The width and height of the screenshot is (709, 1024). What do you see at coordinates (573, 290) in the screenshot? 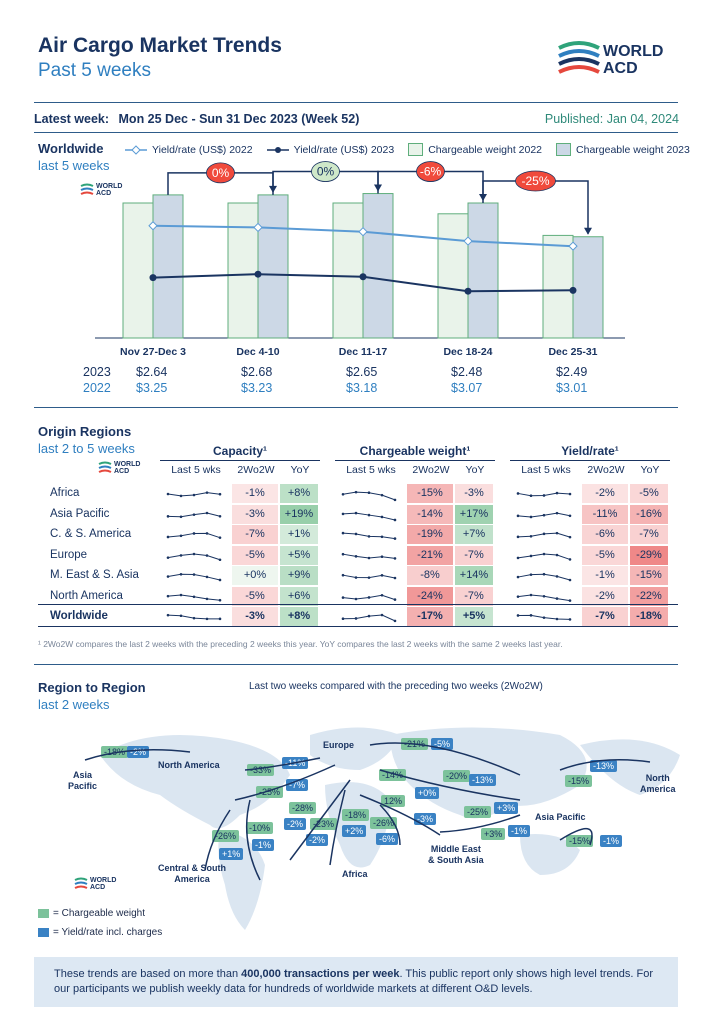
I see `yield-2023-point` at bounding box center [573, 290].